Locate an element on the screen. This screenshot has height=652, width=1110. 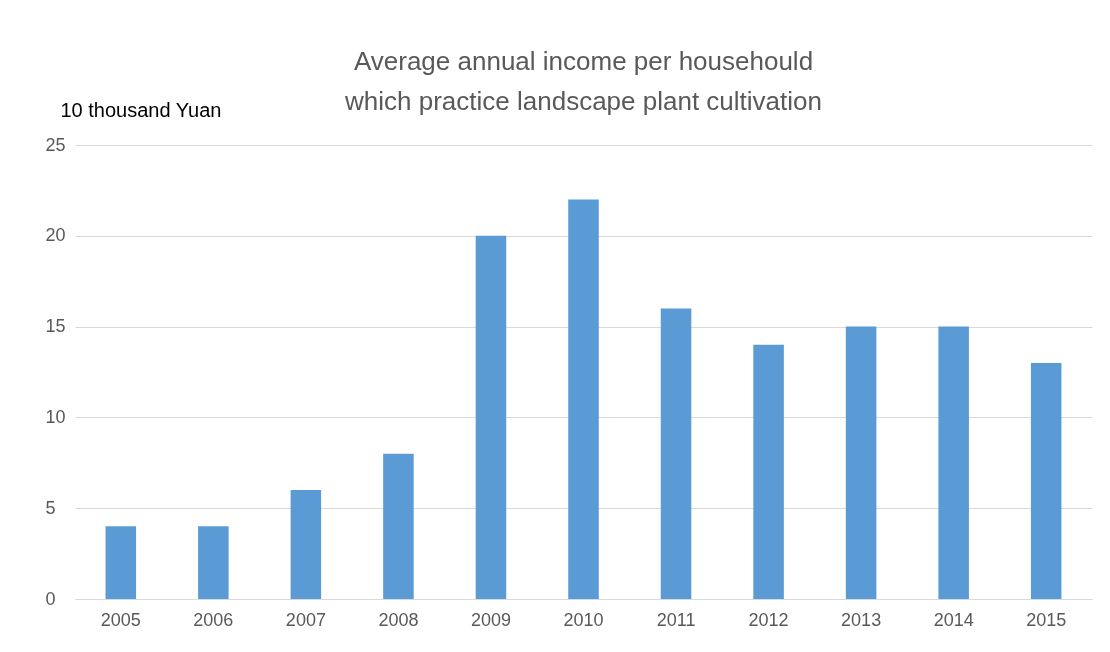
x-tick-label: 2013 is located at coordinates (861, 619).